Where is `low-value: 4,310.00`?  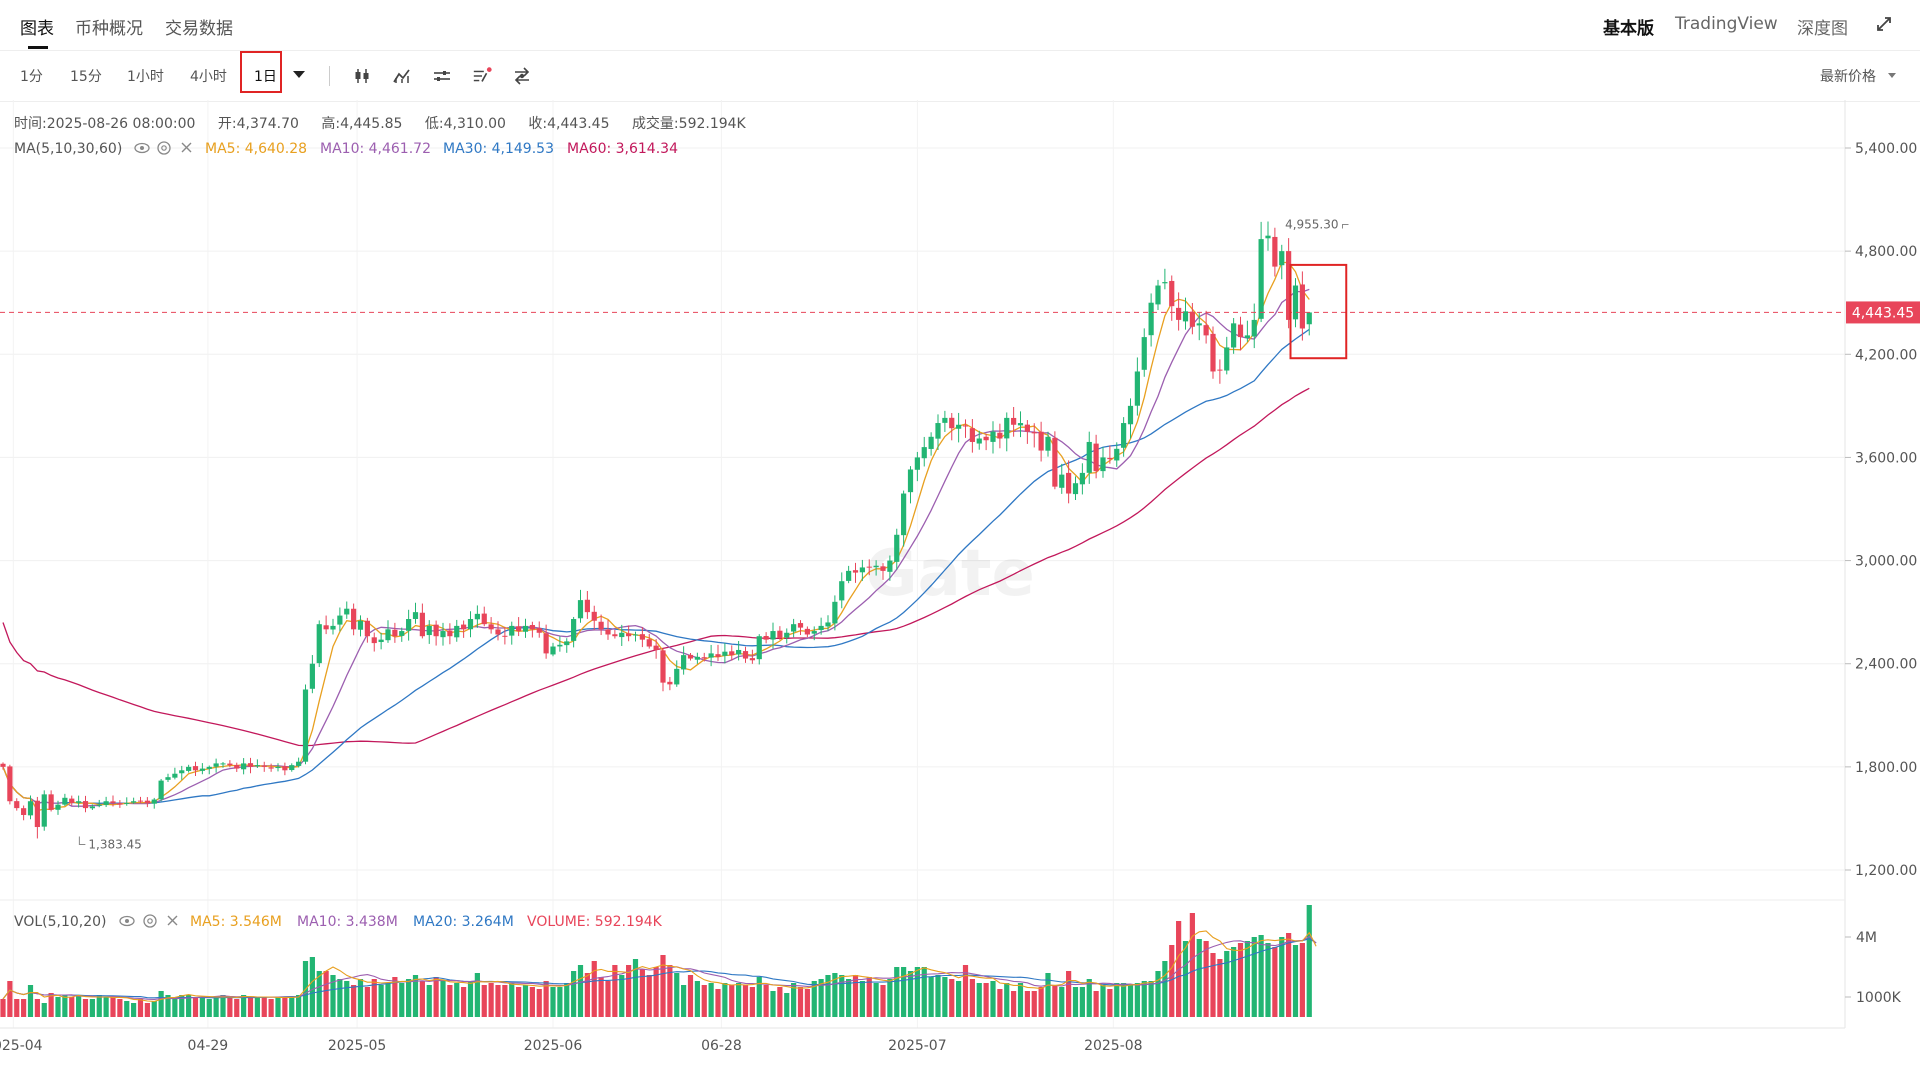
low-value: 4,310.00 is located at coordinates (475, 124).